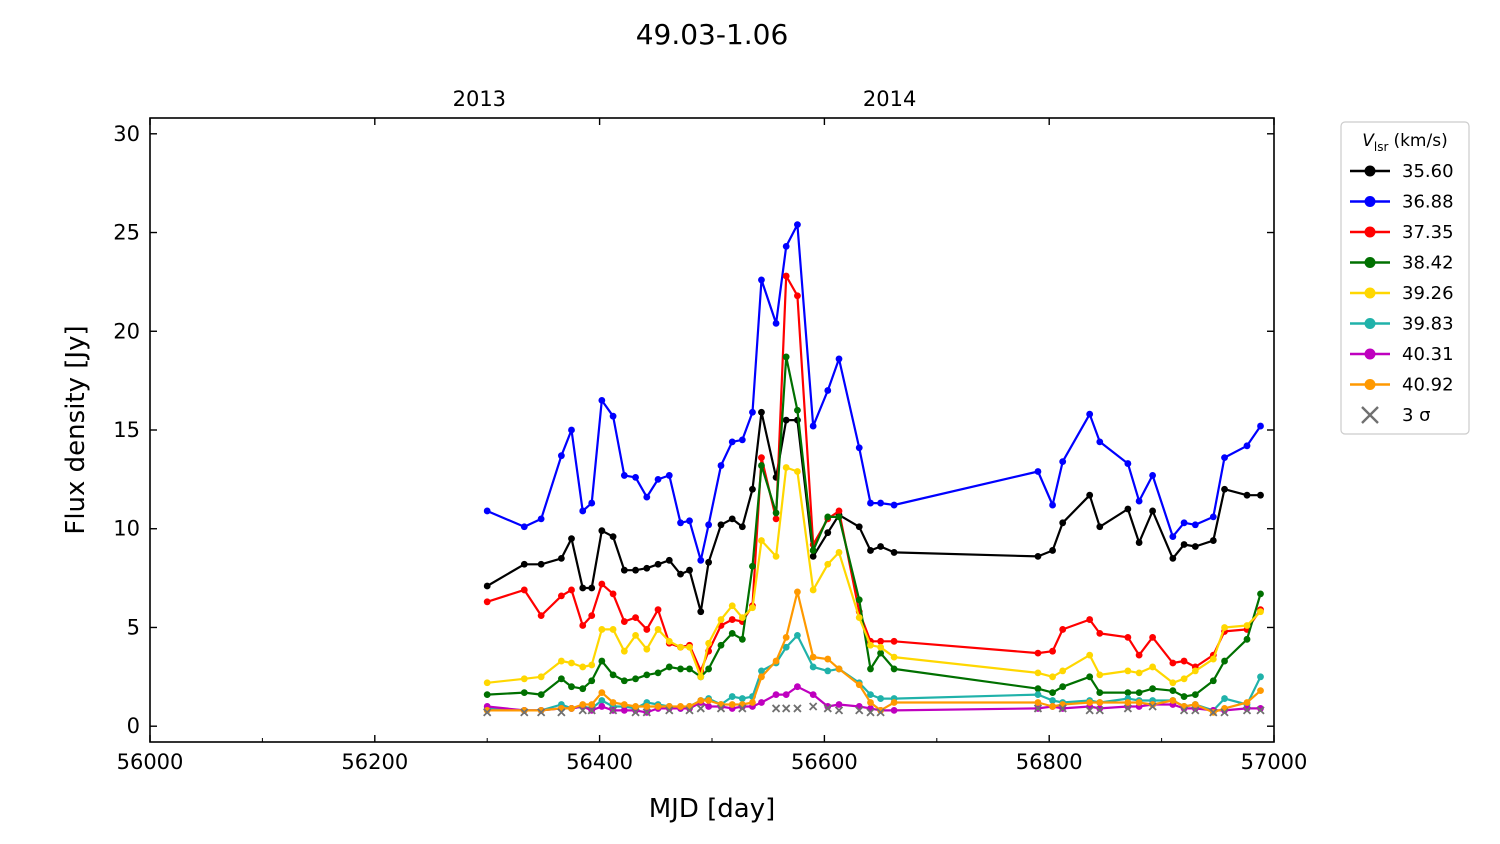 The image size is (1500, 844). Describe the element at coordinates (874, 575) in the screenshot. I see `series-line` at that location.